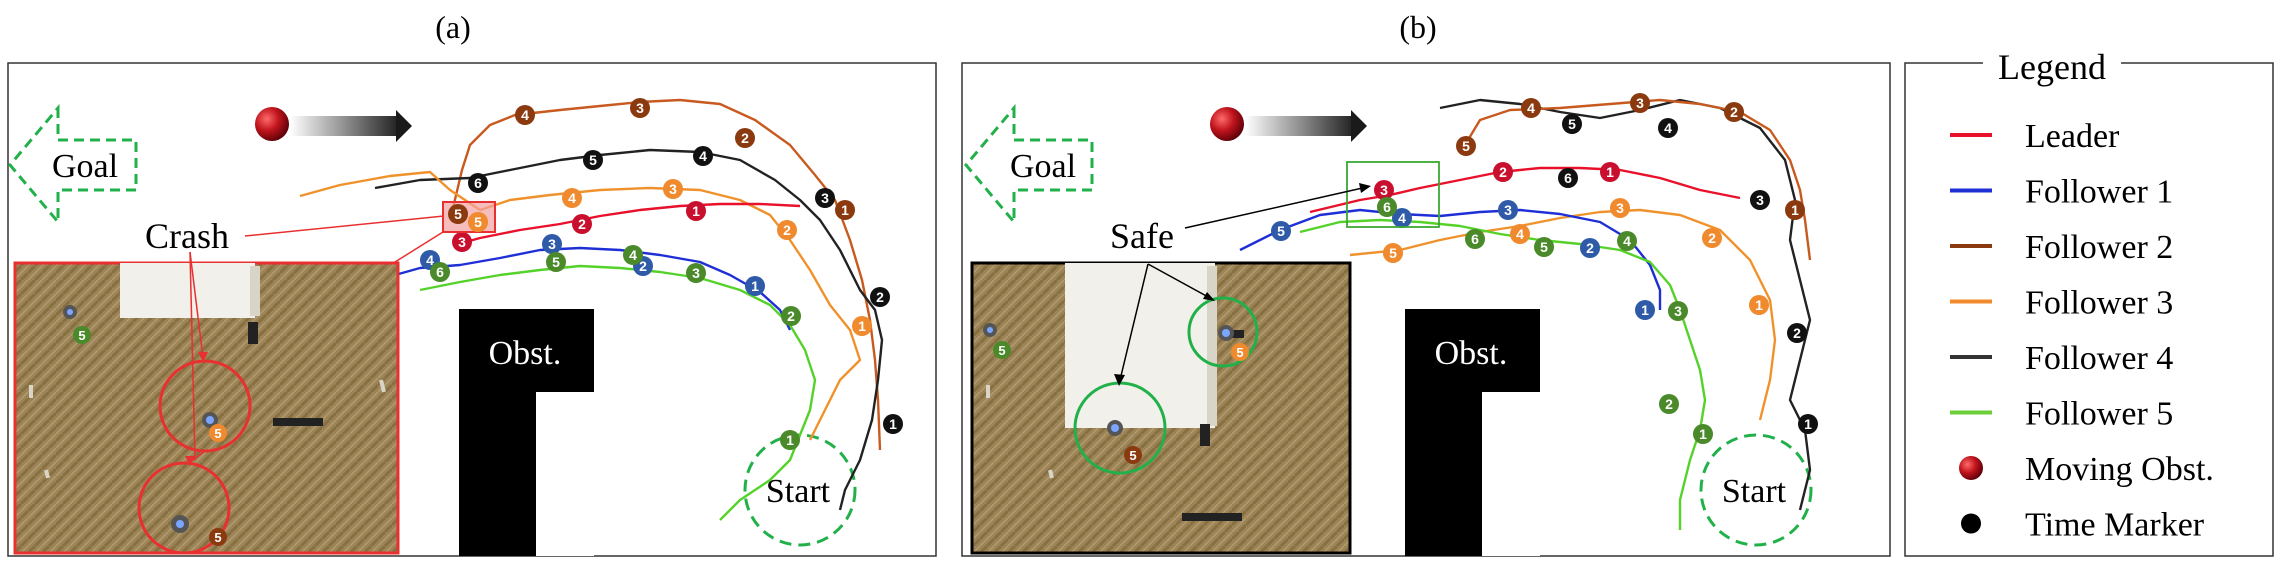 The image size is (2279, 562). I want to click on safe-region-box, so click(1393, 194).